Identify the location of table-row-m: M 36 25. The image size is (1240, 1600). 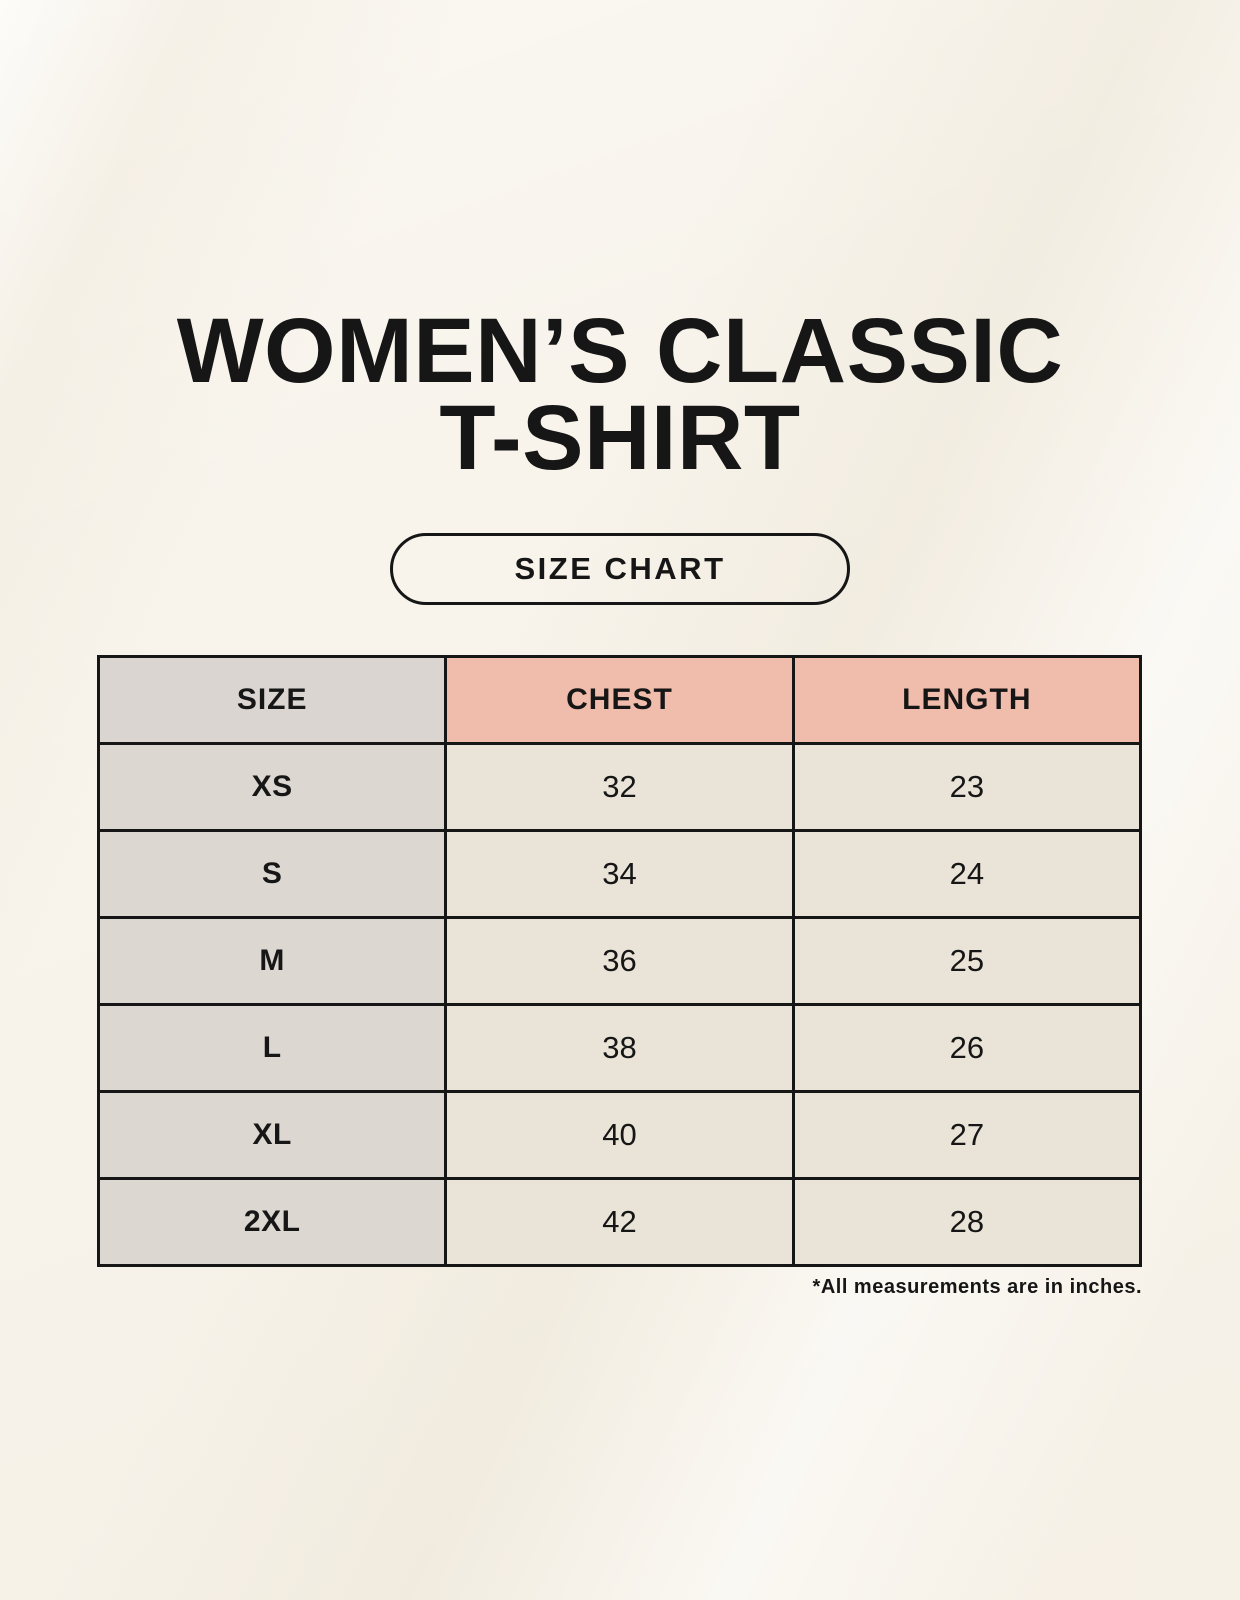
(619, 960).